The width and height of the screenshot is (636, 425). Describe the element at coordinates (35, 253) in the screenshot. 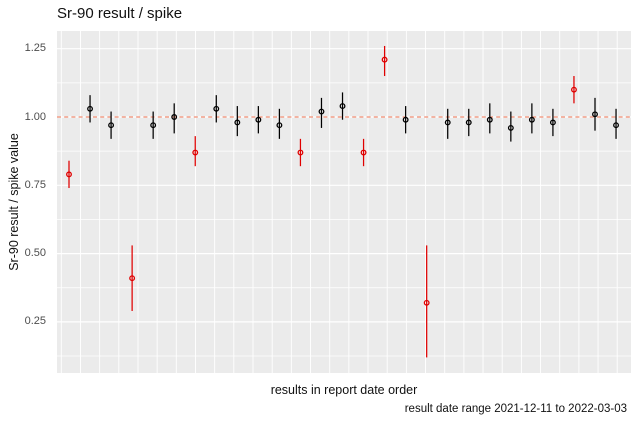

I see `y-tick-label: 0.50` at that location.